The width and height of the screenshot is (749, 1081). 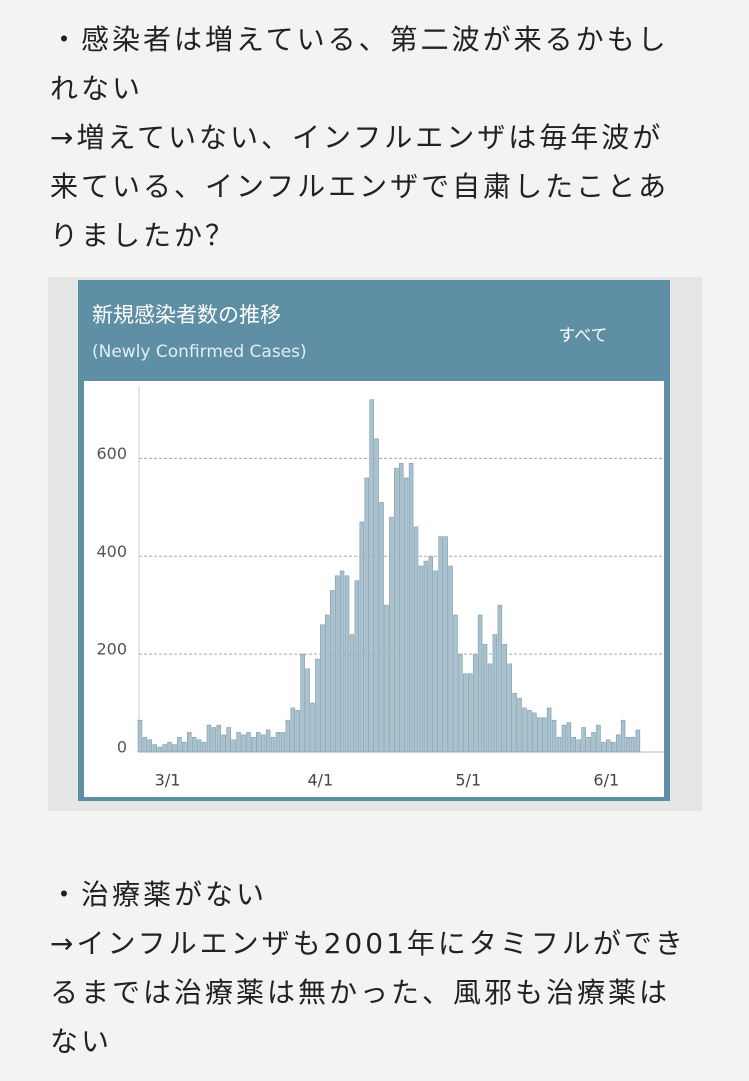 What do you see at coordinates (468, 780) in the screenshot?
I see `x-tick-label: 5/1` at bounding box center [468, 780].